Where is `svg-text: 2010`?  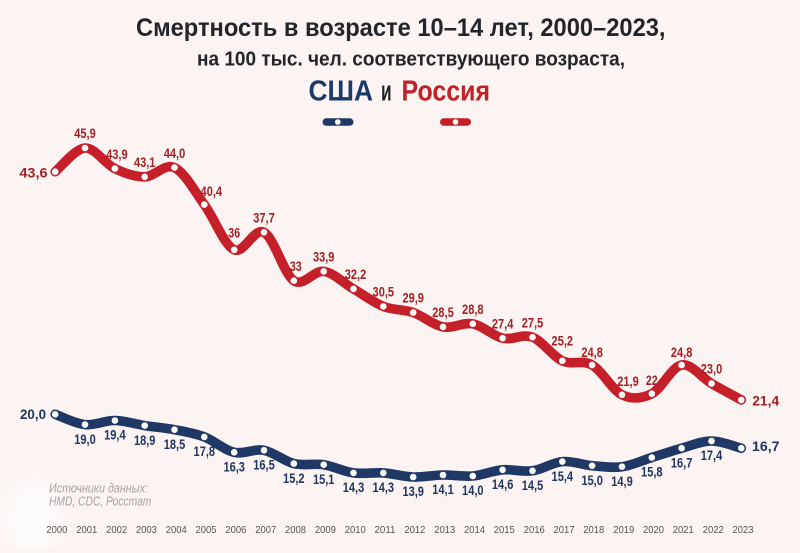 svg-text: 2010 is located at coordinates (355, 530).